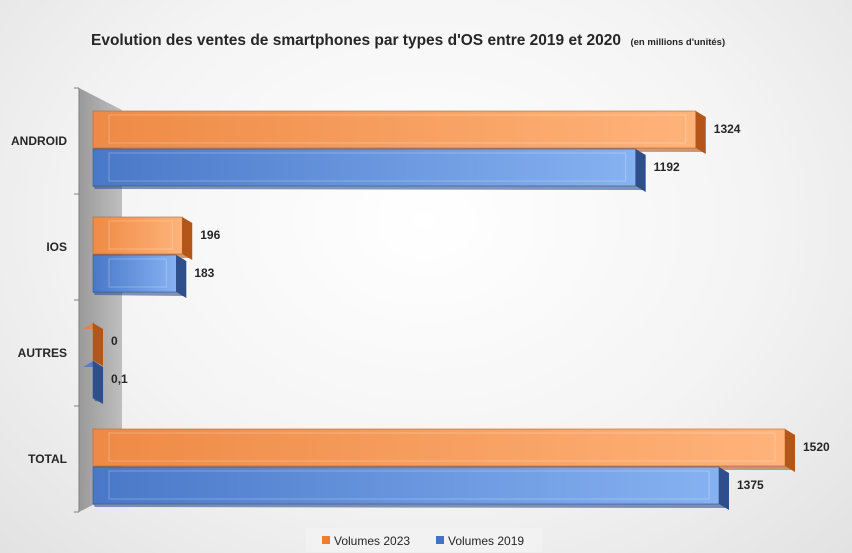 This screenshot has width=852, height=553. Describe the element at coordinates (139, 294) in the screenshot. I see `bar-volumes-2019-ios-bottom` at that location.